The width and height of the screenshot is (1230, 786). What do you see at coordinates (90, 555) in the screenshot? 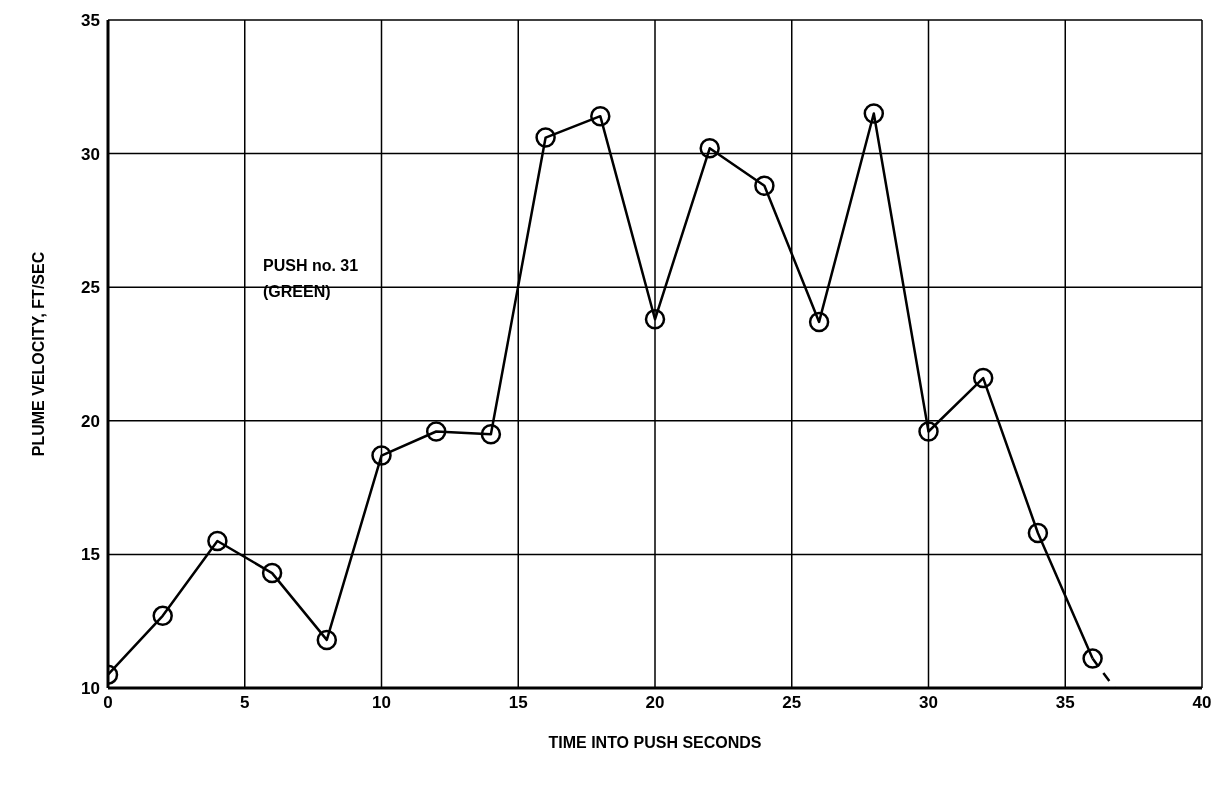
I see `y-tick-label: 15` at bounding box center [90, 555].